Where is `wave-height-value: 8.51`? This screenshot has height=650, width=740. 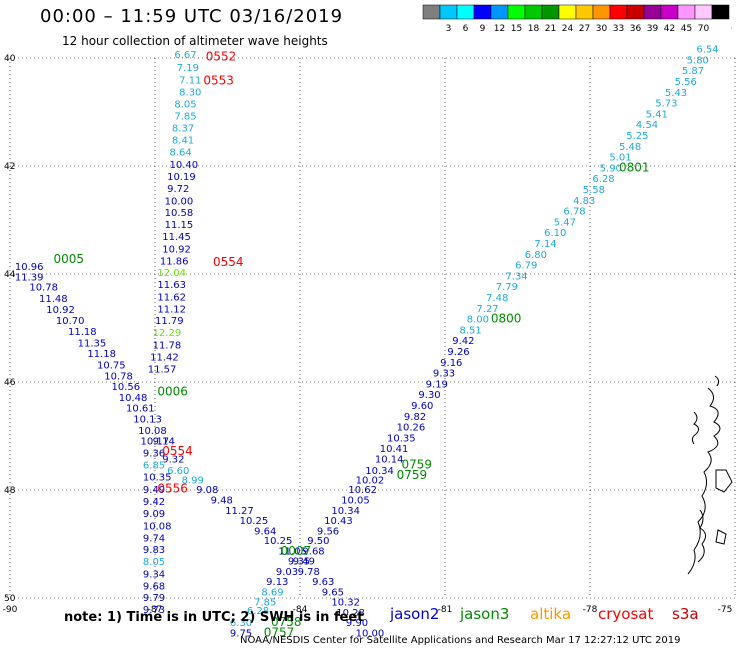 wave-height-value: 8.51 is located at coordinates (471, 330).